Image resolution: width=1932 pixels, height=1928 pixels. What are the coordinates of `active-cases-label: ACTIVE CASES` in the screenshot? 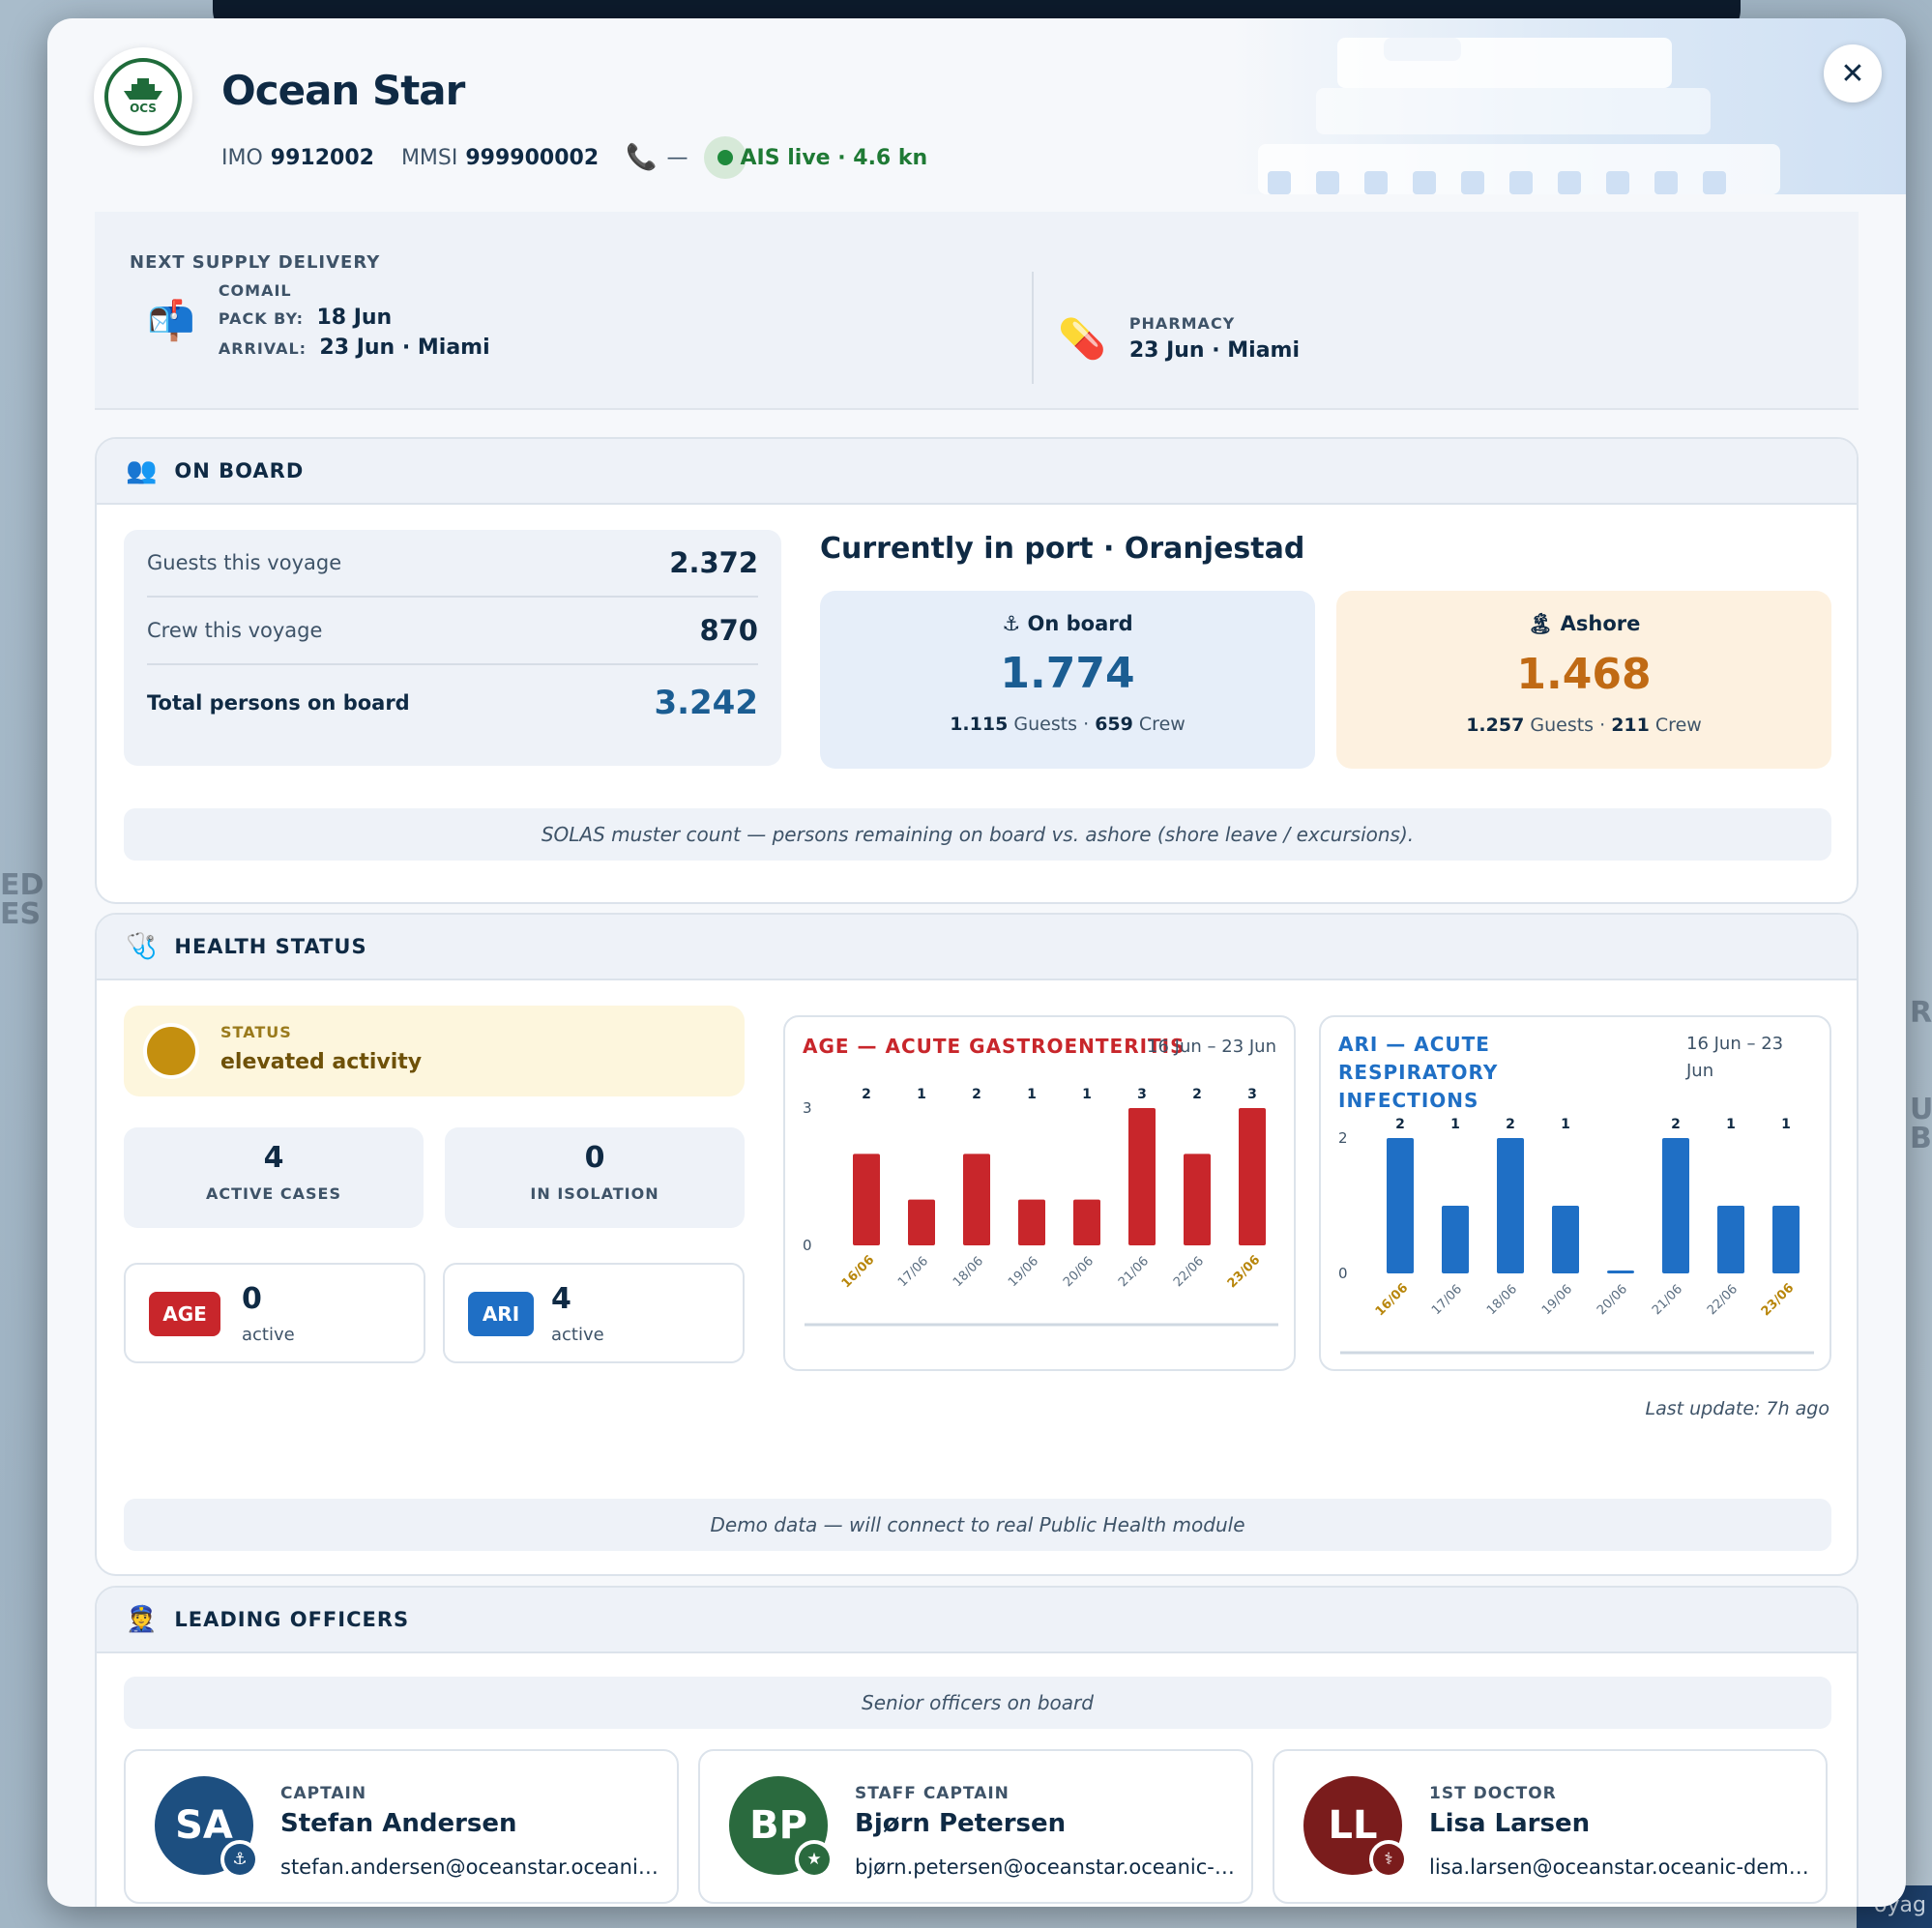 It's located at (273, 1194).